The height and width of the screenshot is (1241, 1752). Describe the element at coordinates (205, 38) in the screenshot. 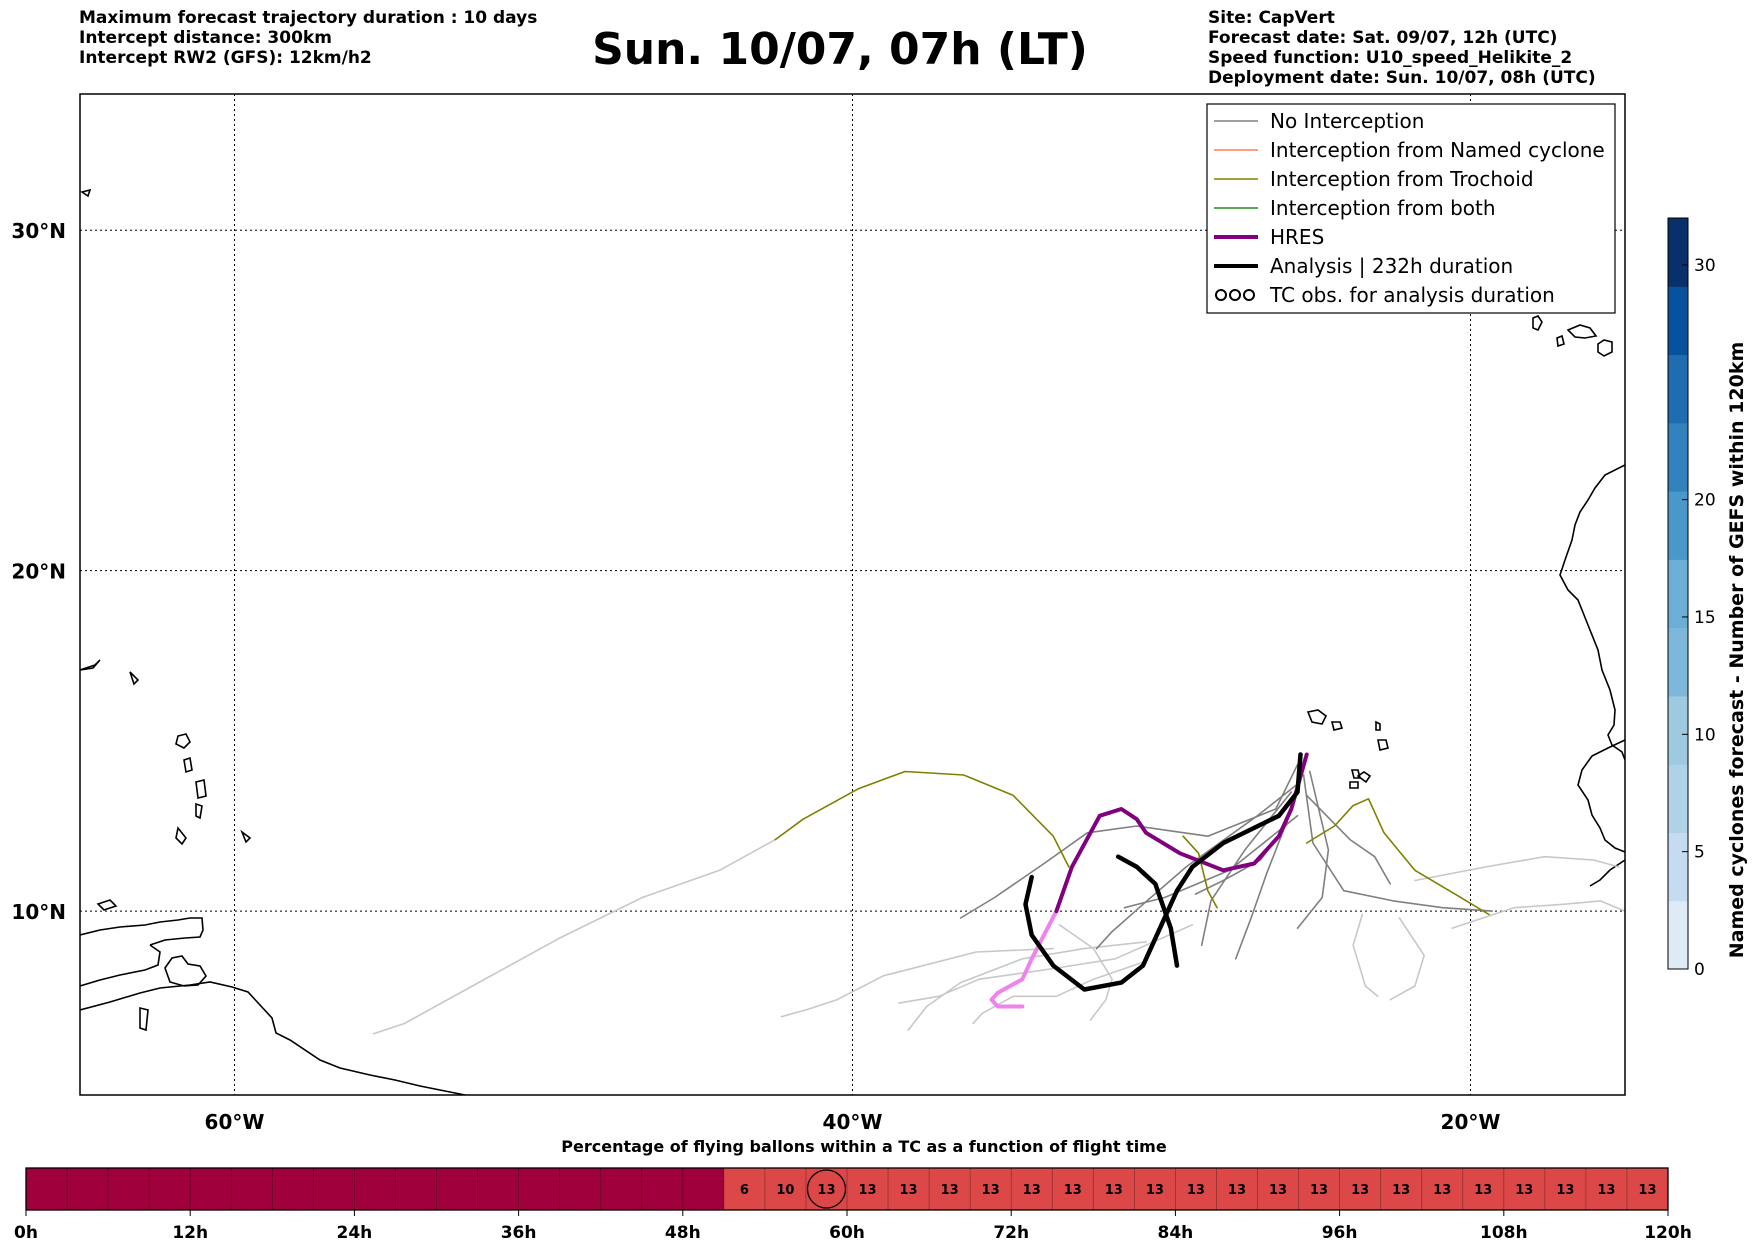

I see `intercept-distance-text: Intercept distance: 300km` at that location.